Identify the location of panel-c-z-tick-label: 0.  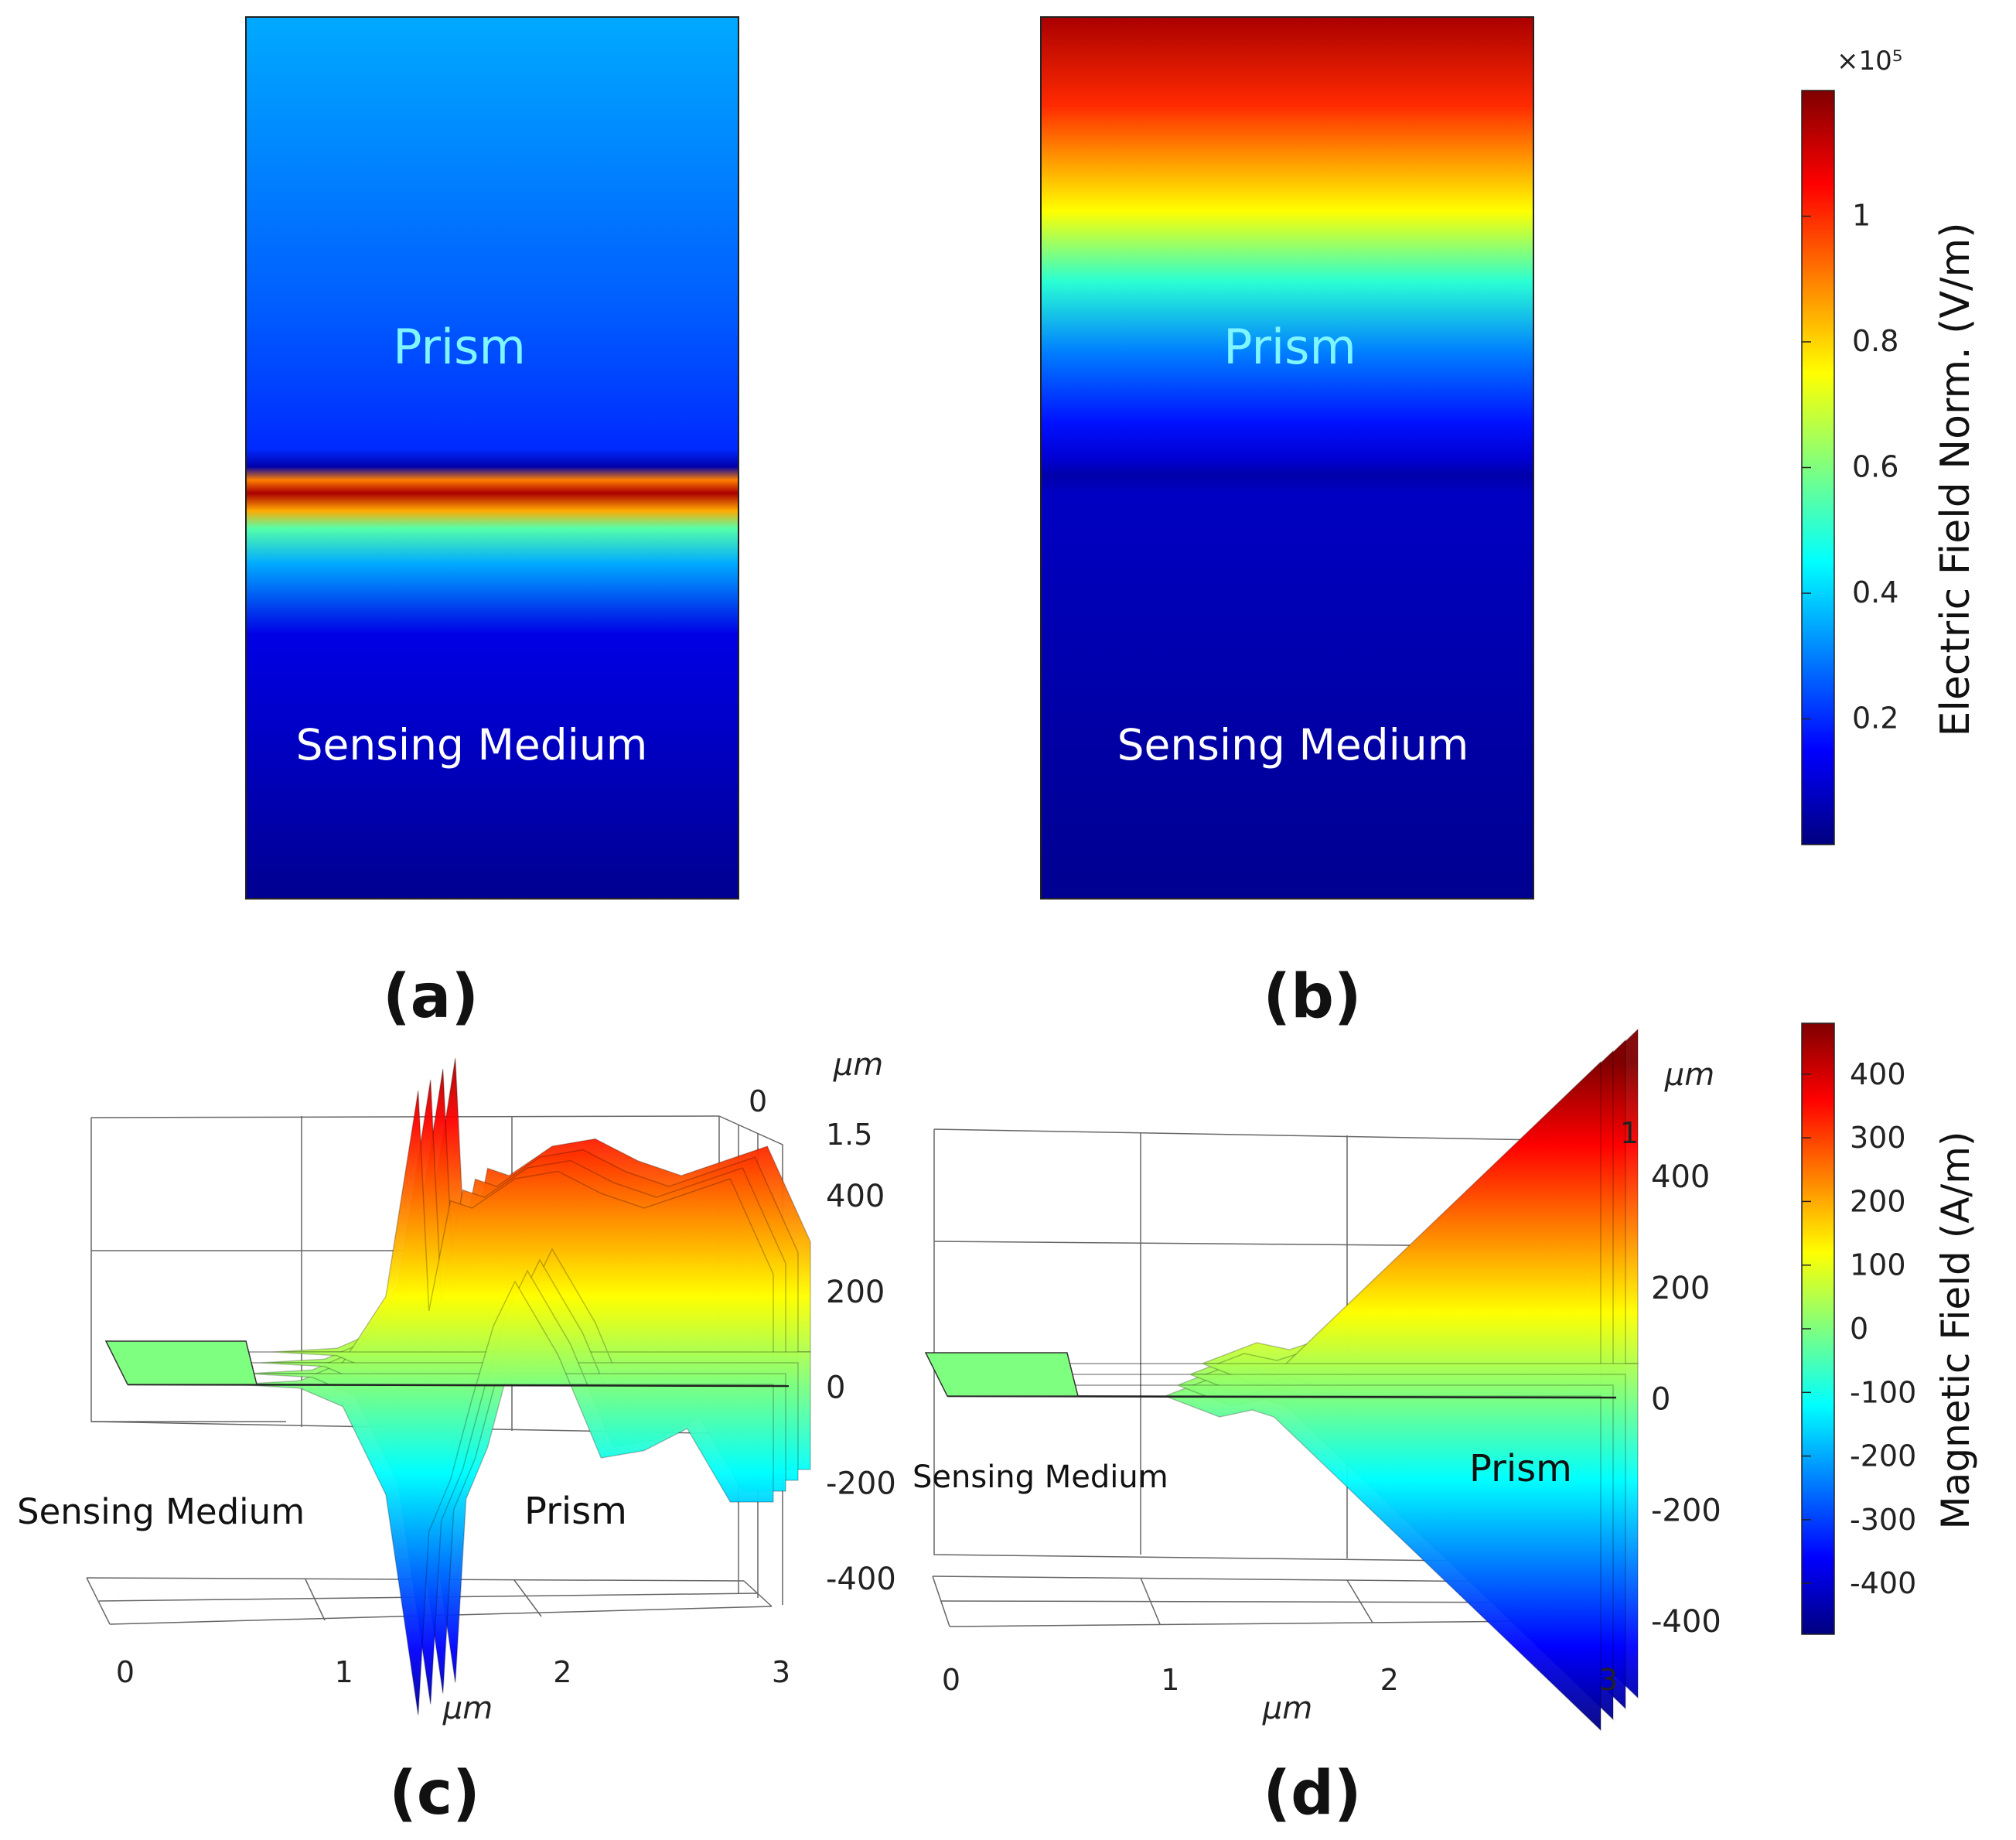
(835, 1388).